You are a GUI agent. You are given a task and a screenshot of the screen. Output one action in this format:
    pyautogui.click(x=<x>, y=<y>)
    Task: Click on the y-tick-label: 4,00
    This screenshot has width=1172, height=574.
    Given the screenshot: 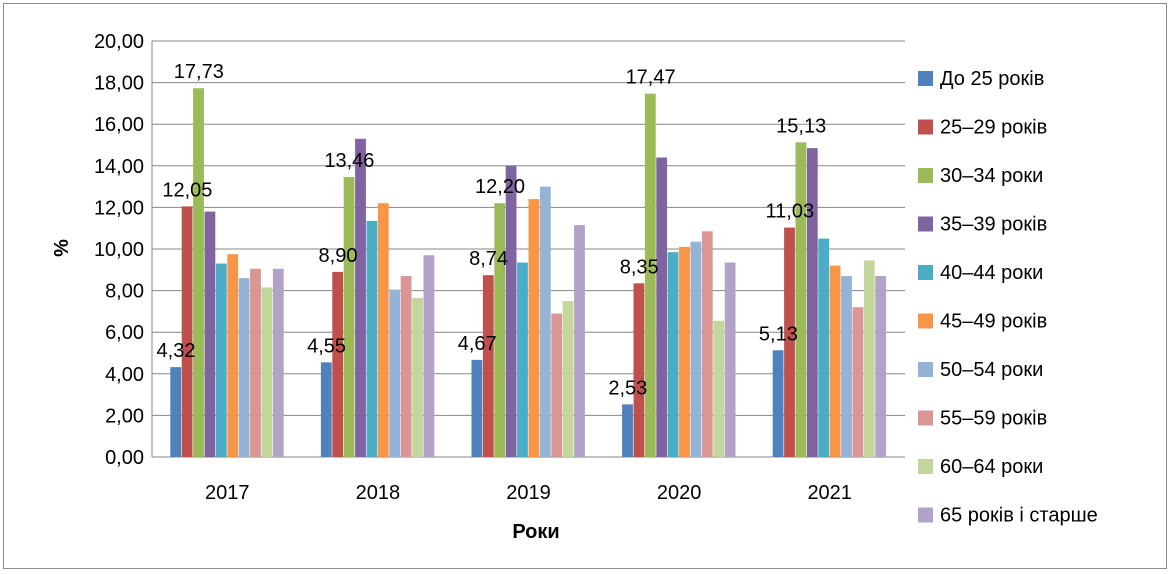 What is the action you would take?
    pyautogui.click(x=124, y=375)
    